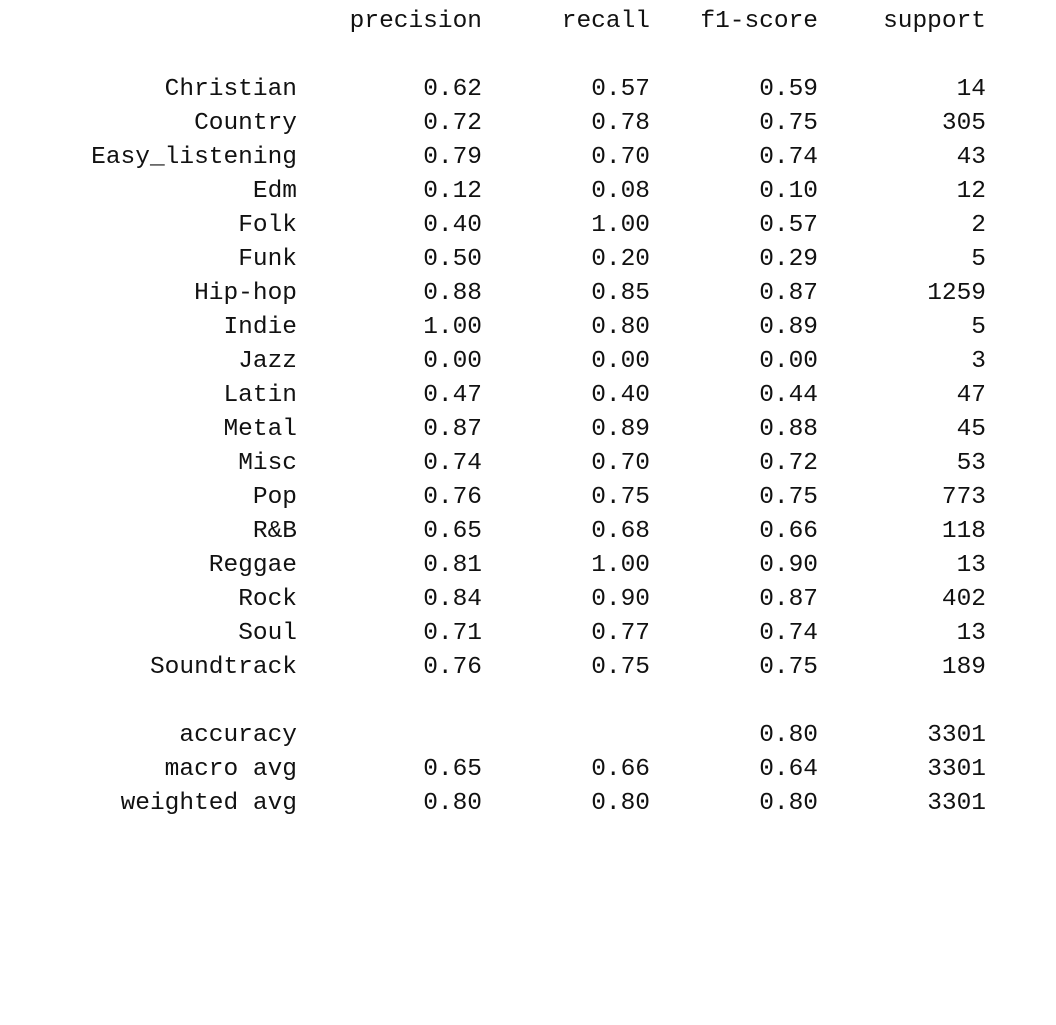  Describe the element at coordinates (452, 599) in the screenshot. I see `row-precision: 0.84` at that location.